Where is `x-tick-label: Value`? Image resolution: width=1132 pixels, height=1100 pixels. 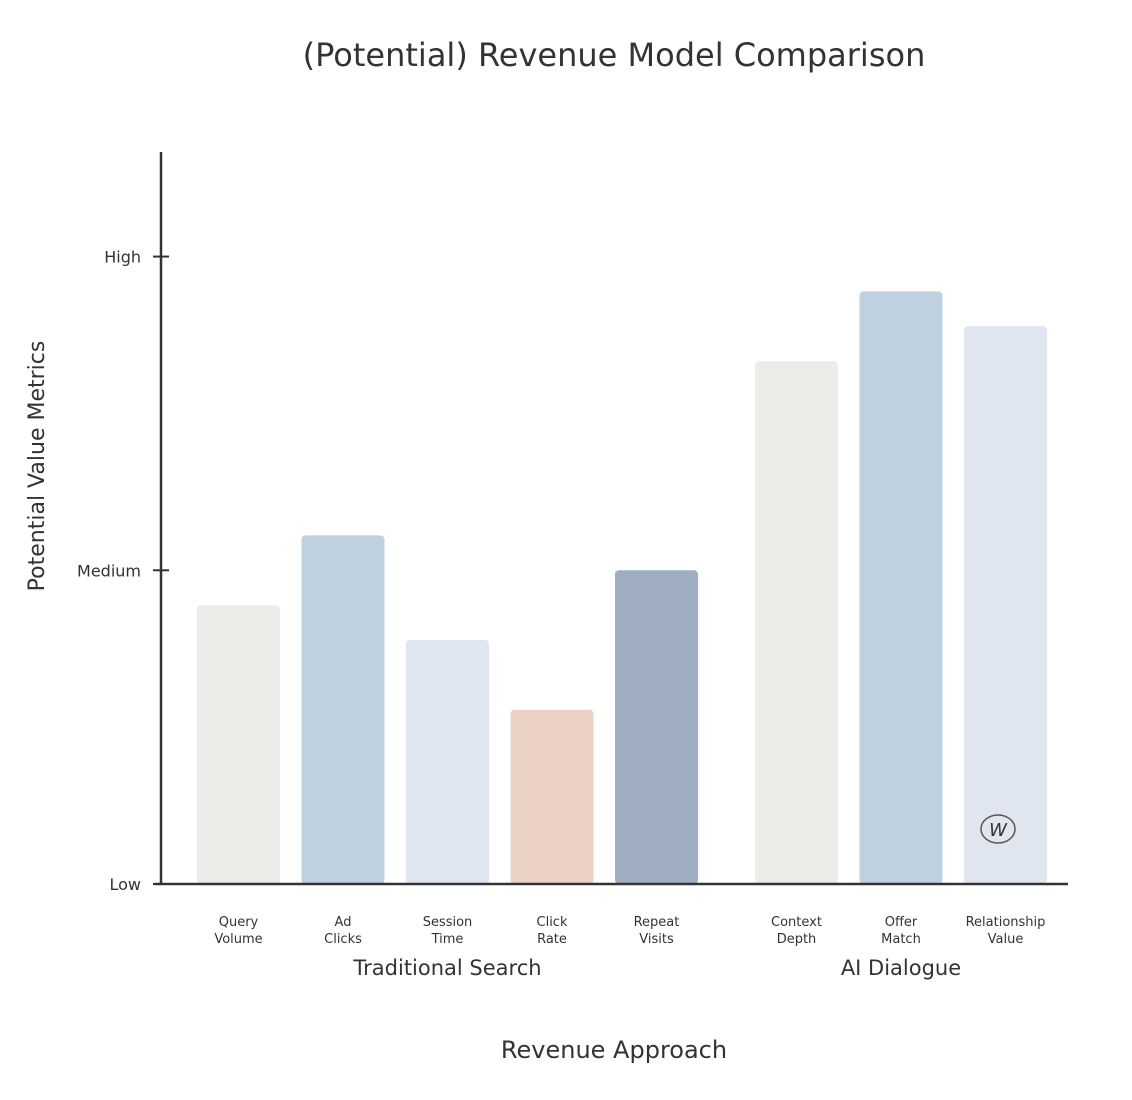 x-tick-label: Value is located at coordinates (1006, 939).